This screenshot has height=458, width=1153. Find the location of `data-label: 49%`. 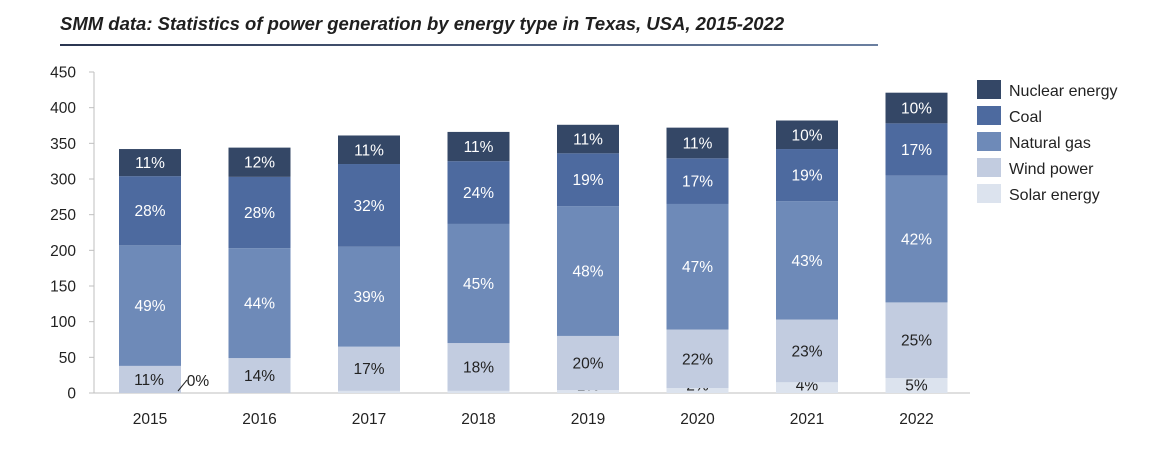

data-label: 49% is located at coordinates (149, 306).